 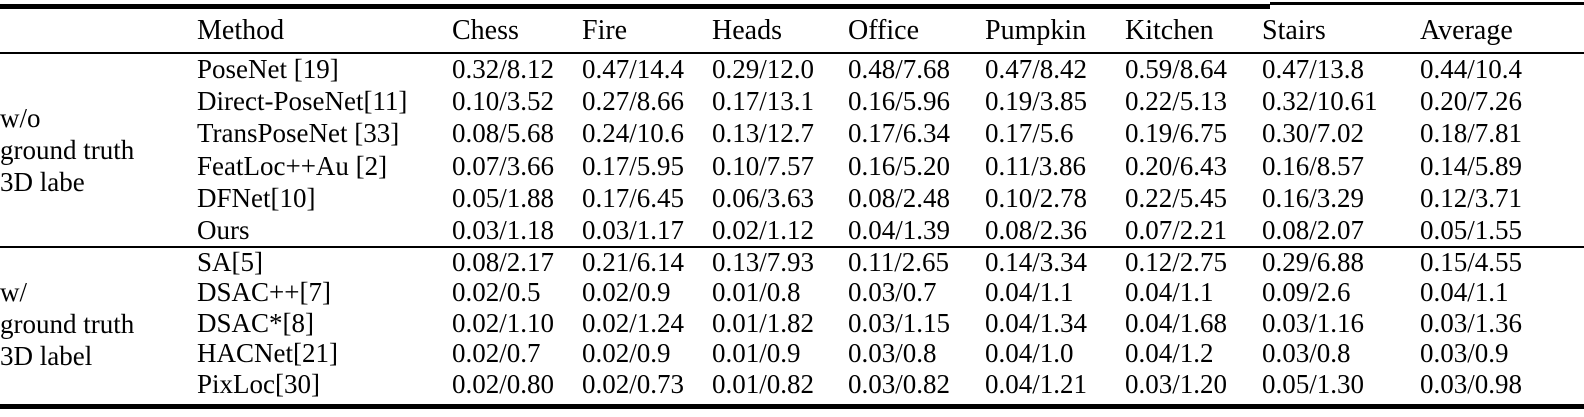 What do you see at coordinates (517, 231) in the screenshot?
I see `value-cell-chess: 0.03/1.18` at bounding box center [517, 231].